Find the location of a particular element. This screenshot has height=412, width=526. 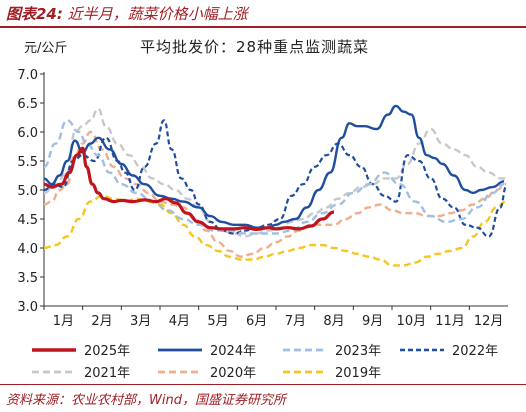

legend-label: 2022年 is located at coordinates (475, 351).